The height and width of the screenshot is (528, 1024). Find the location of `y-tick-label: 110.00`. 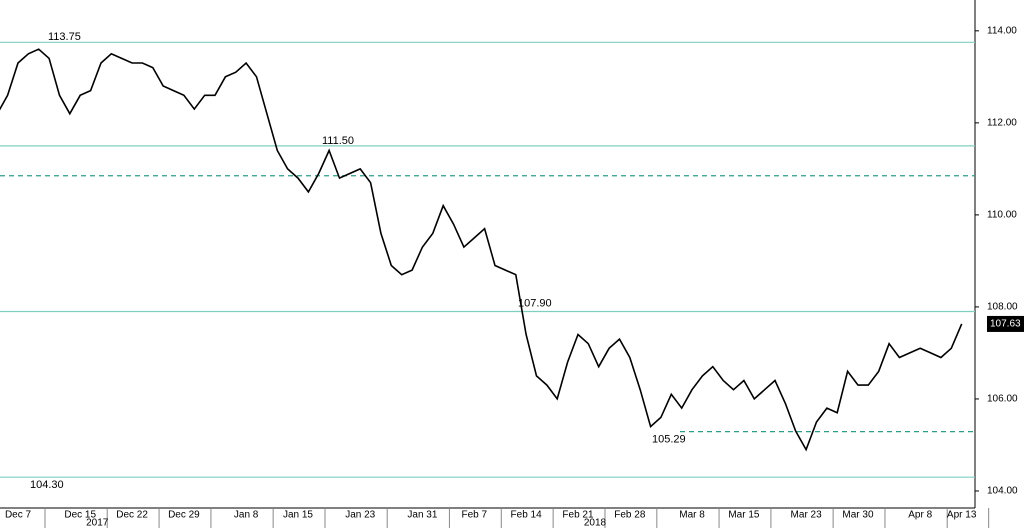

y-tick-label: 110.00 is located at coordinates (1002, 215).